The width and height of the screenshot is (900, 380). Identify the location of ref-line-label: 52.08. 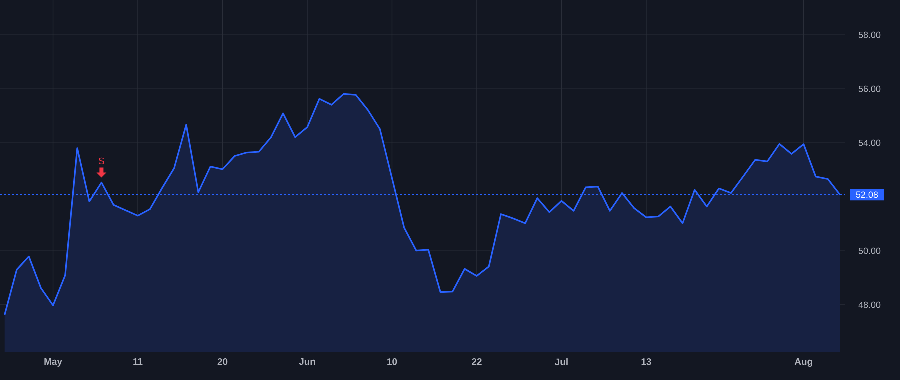
(867, 195).